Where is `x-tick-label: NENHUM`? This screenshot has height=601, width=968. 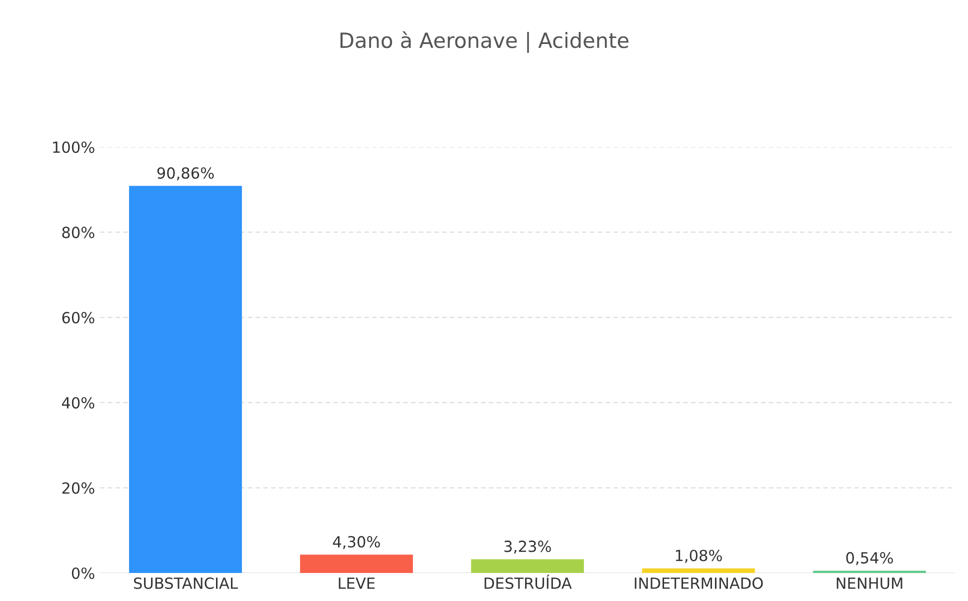 x-tick-label: NENHUM is located at coordinates (869, 583).